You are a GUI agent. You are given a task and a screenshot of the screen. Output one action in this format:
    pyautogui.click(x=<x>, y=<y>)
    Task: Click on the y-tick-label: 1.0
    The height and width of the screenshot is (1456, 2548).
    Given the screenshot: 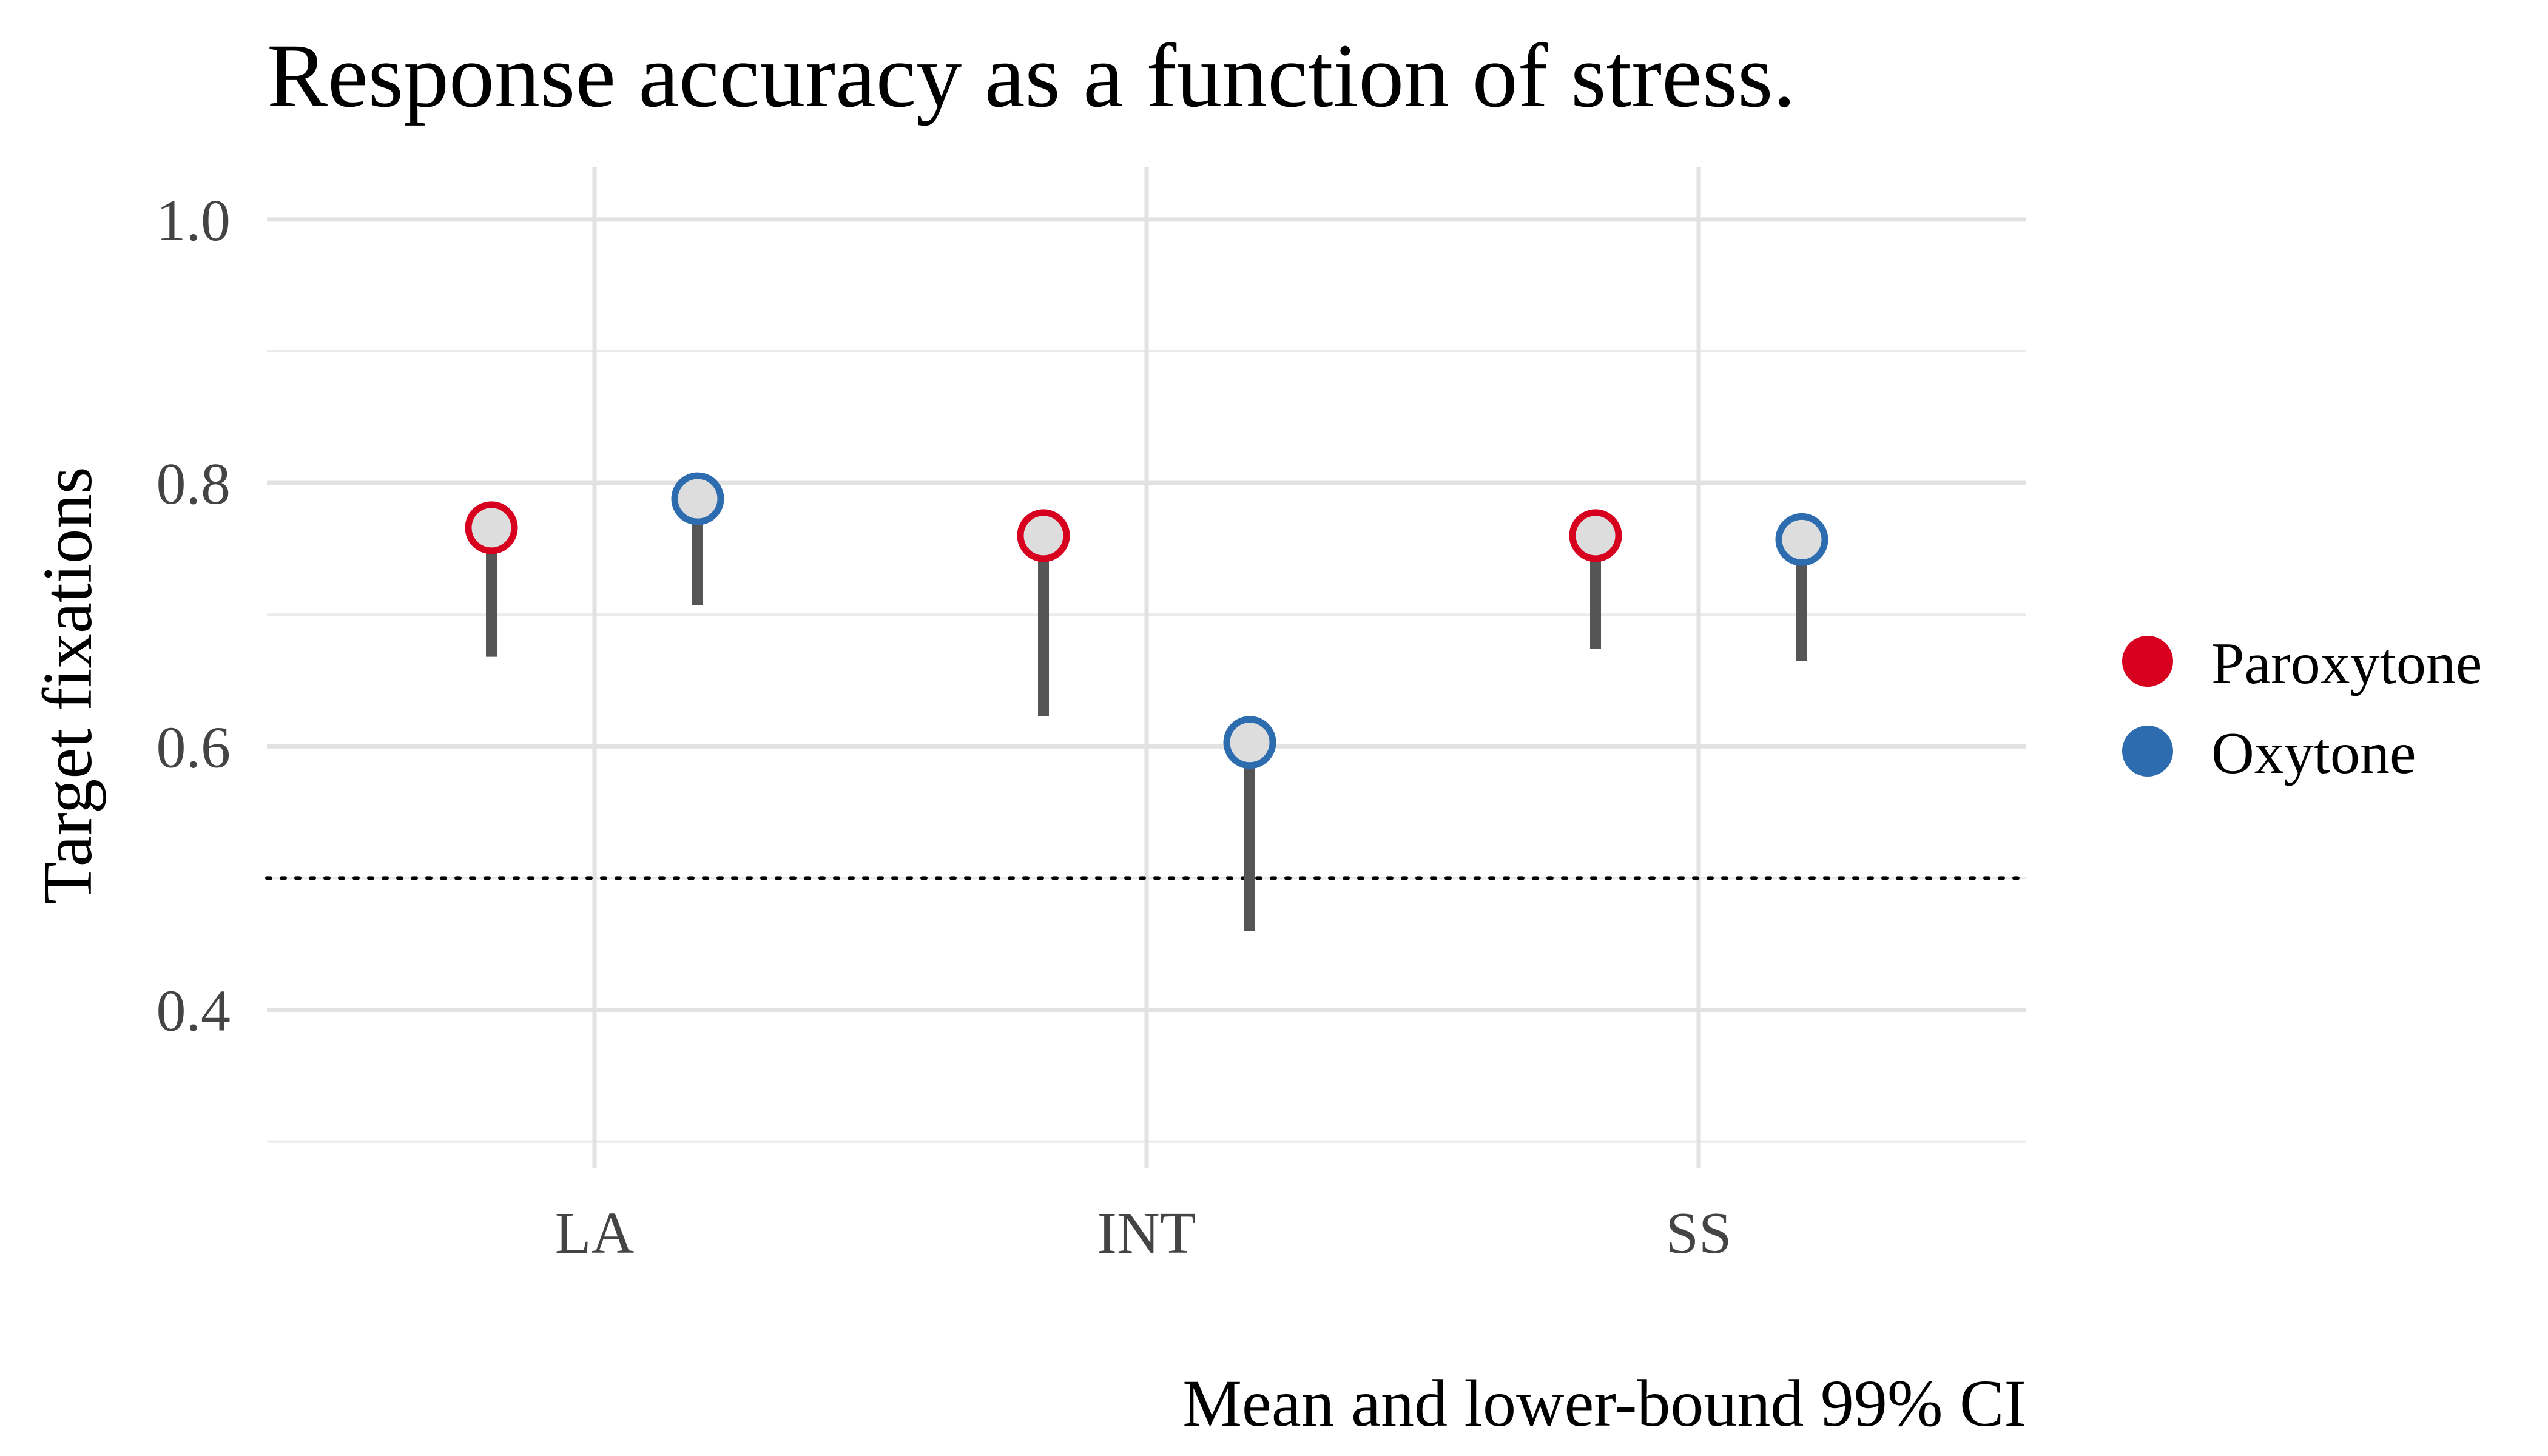 What is the action you would take?
    pyautogui.click(x=194, y=221)
    